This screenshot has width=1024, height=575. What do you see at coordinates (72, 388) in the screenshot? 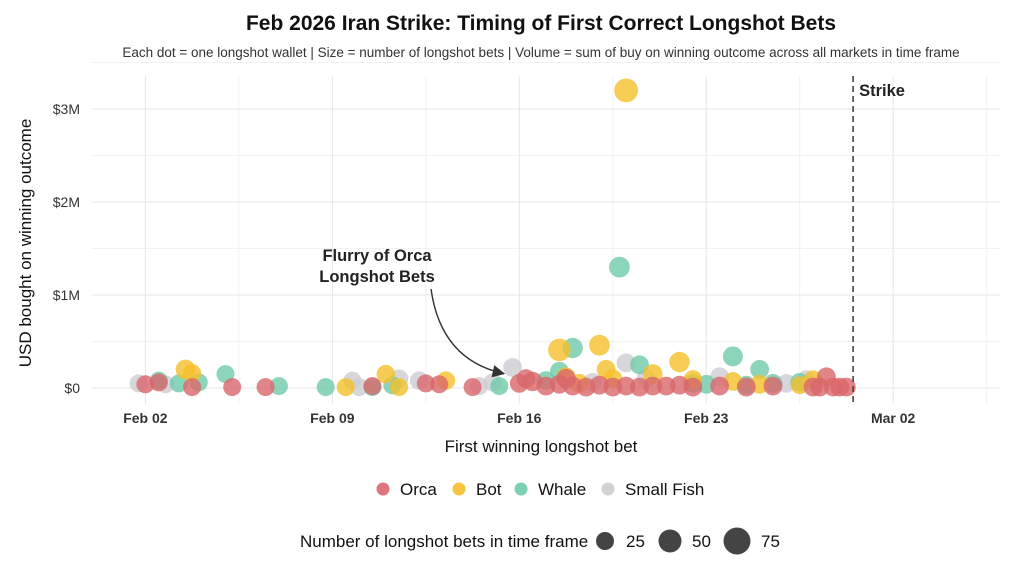
I see `y-tick-label: $0` at bounding box center [72, 388].